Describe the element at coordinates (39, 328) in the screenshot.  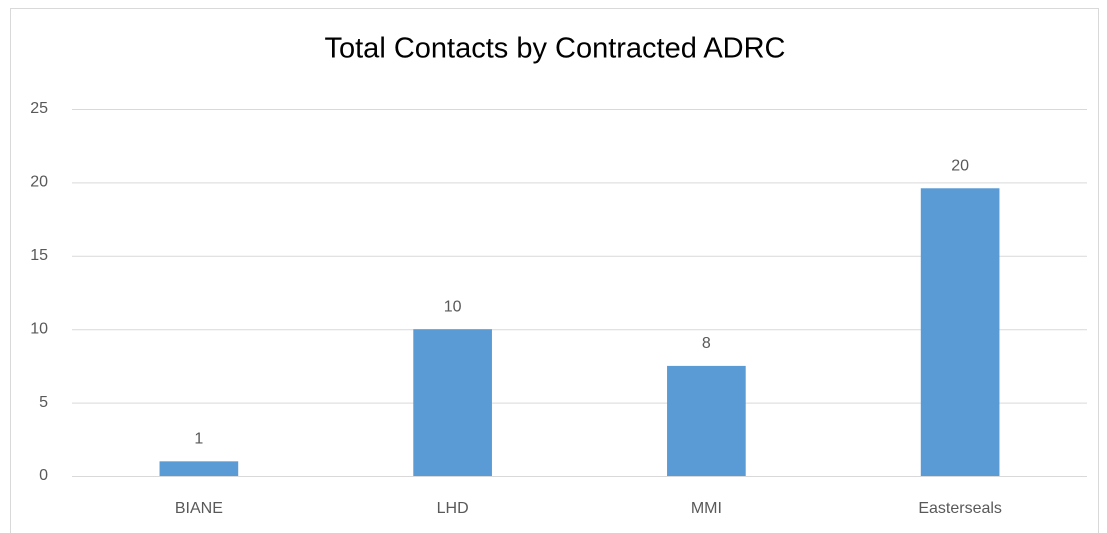
I see `y-tick-label: 10` at that location.